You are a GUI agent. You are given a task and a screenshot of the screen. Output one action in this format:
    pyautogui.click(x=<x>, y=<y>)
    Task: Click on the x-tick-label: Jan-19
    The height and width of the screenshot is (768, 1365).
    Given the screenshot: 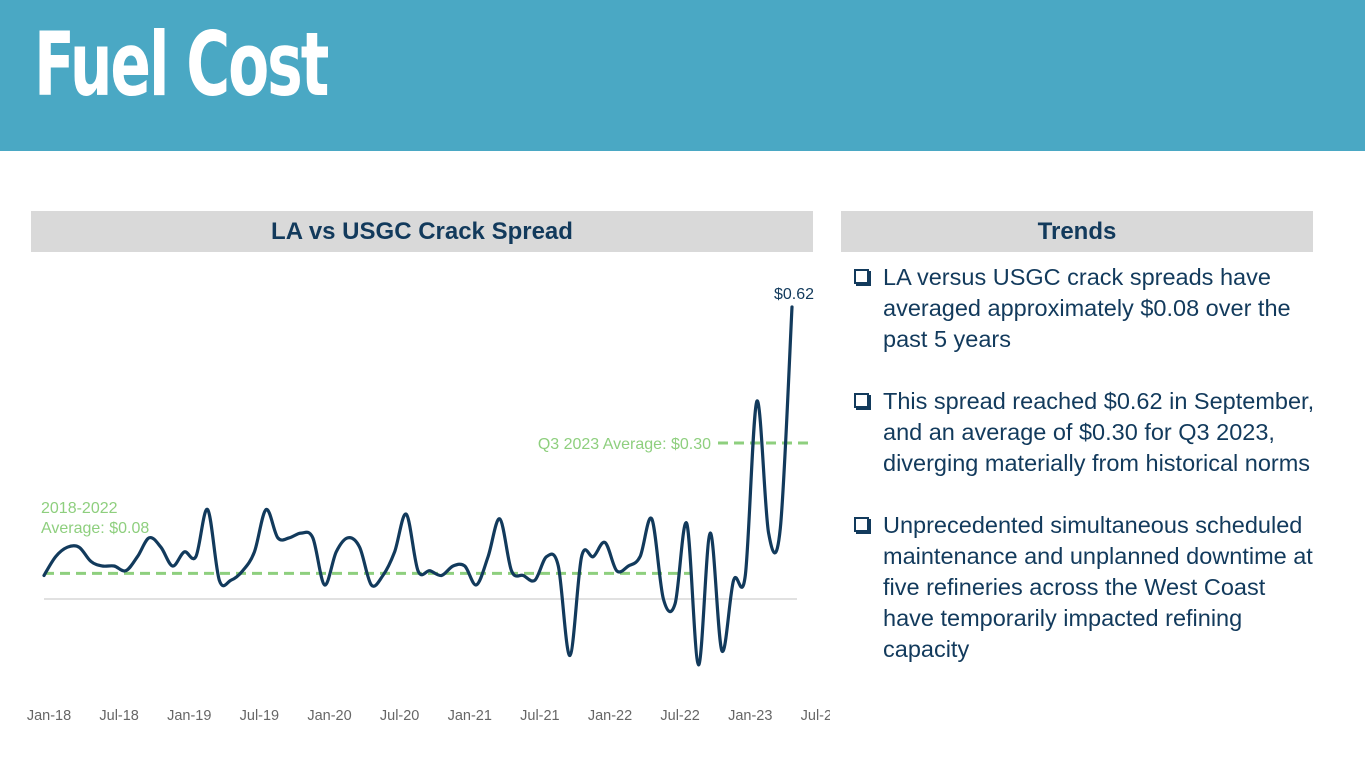 What is the action you would take?
    pyautogui.click(x=189, y=716)
    